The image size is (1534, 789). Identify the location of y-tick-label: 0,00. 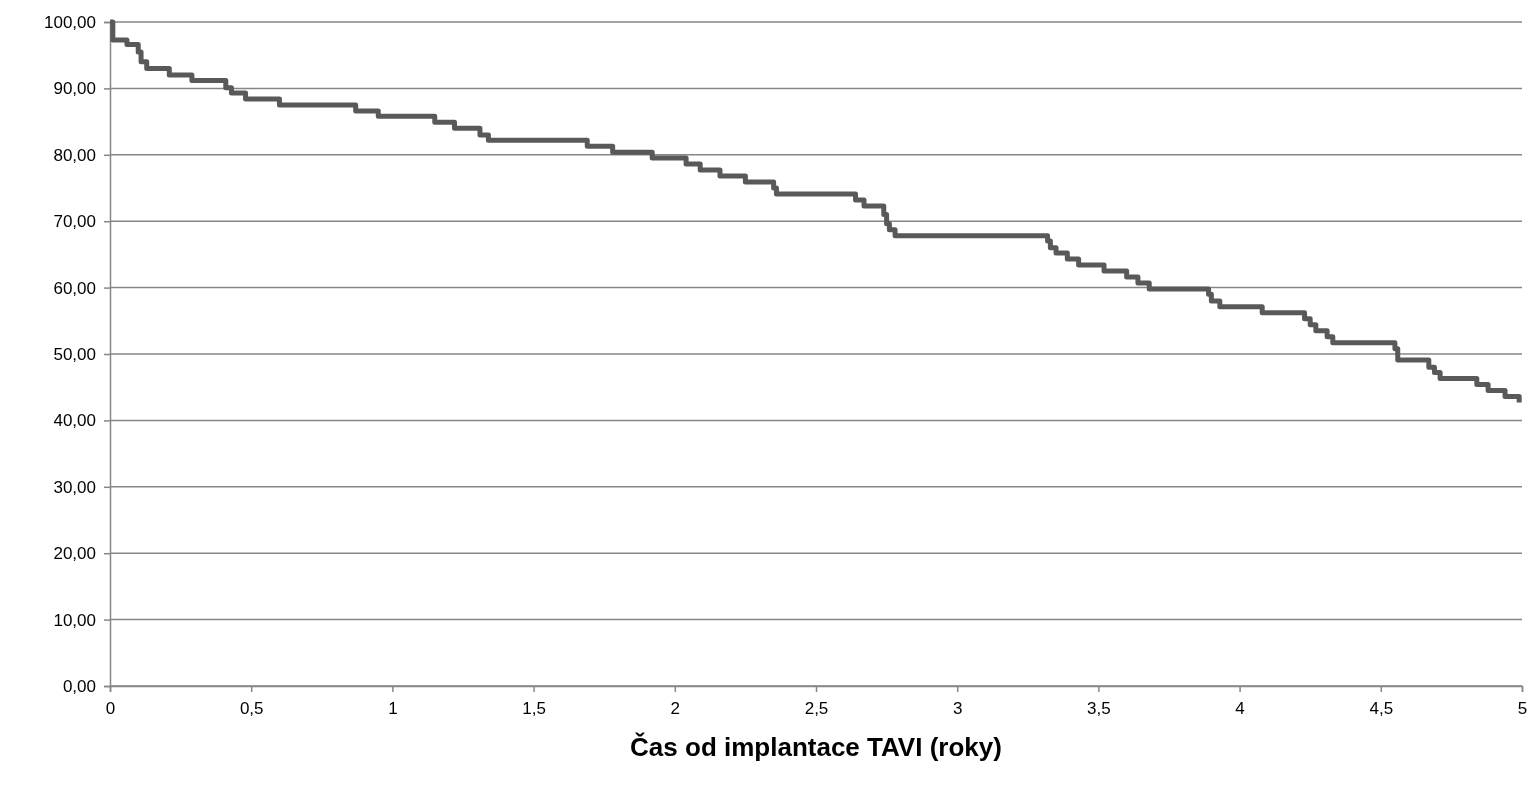
(79, 686).